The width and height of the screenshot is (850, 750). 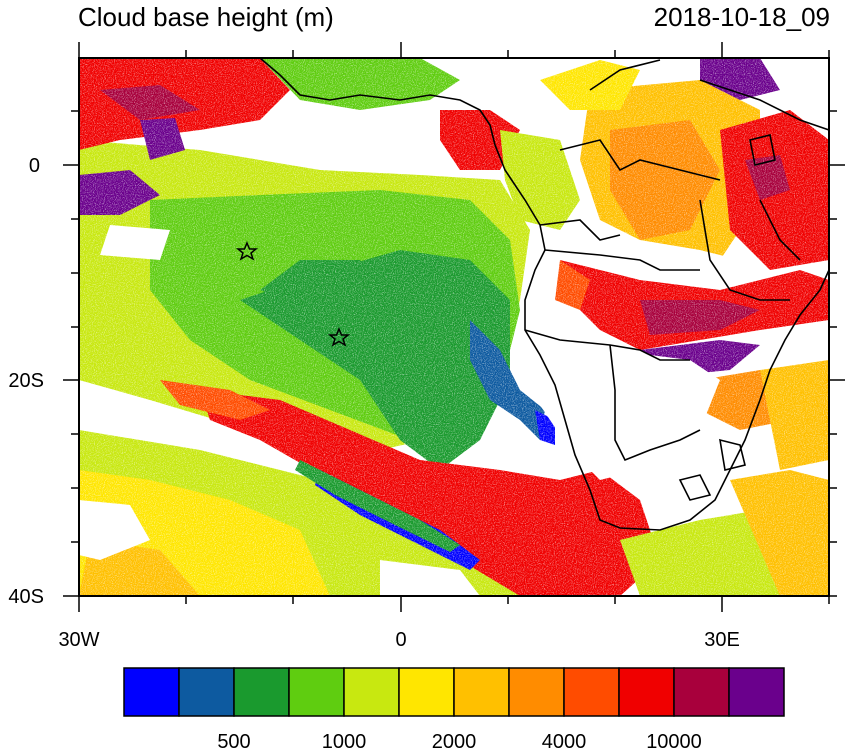 What do you see at coordinates (233, 740) in the screenshot?
I see `colorbar-label: 500` at bounding box center [233, 740].